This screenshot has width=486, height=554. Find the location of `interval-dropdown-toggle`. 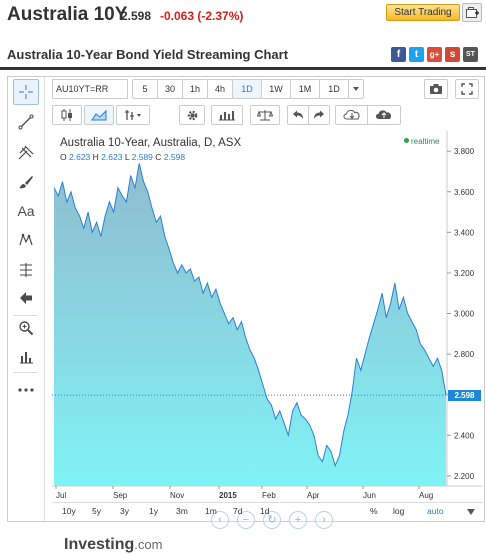

interval-dropdown-toggle is located at coordinates (356, 89).